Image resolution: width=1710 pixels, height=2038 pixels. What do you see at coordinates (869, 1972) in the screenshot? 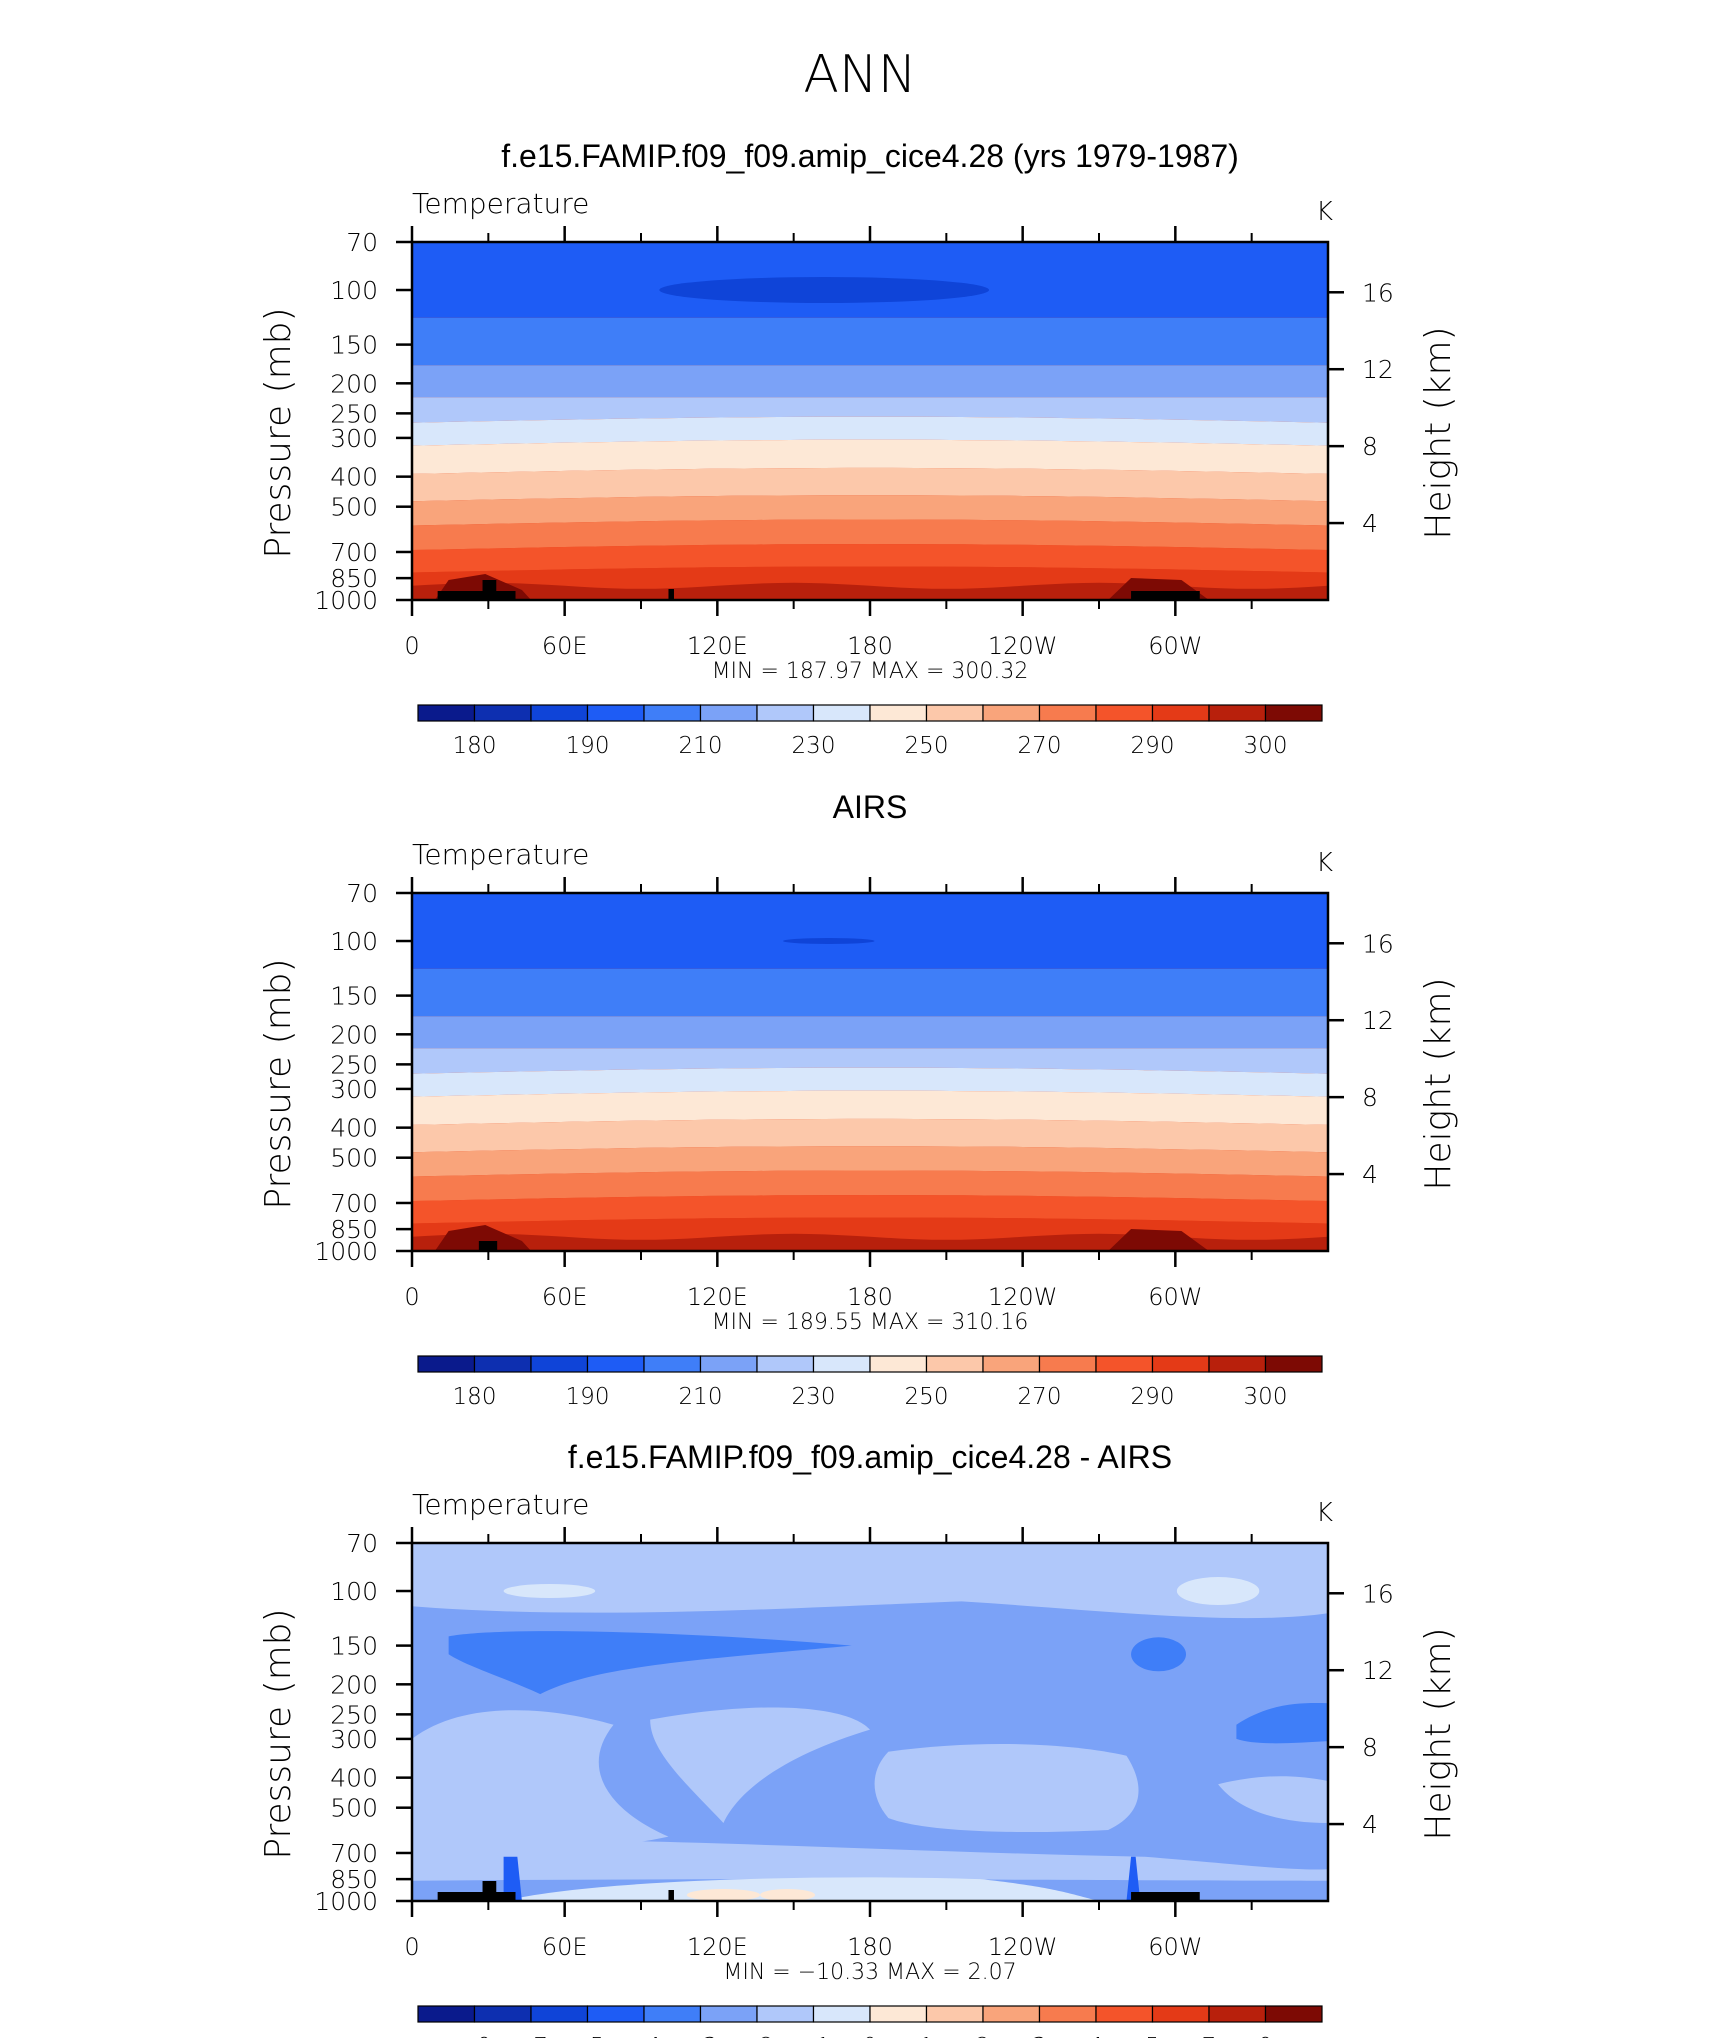
I see `min-max-label: MIN = −10.33 MAX = 2.07` at bounding box center [869, 1972].